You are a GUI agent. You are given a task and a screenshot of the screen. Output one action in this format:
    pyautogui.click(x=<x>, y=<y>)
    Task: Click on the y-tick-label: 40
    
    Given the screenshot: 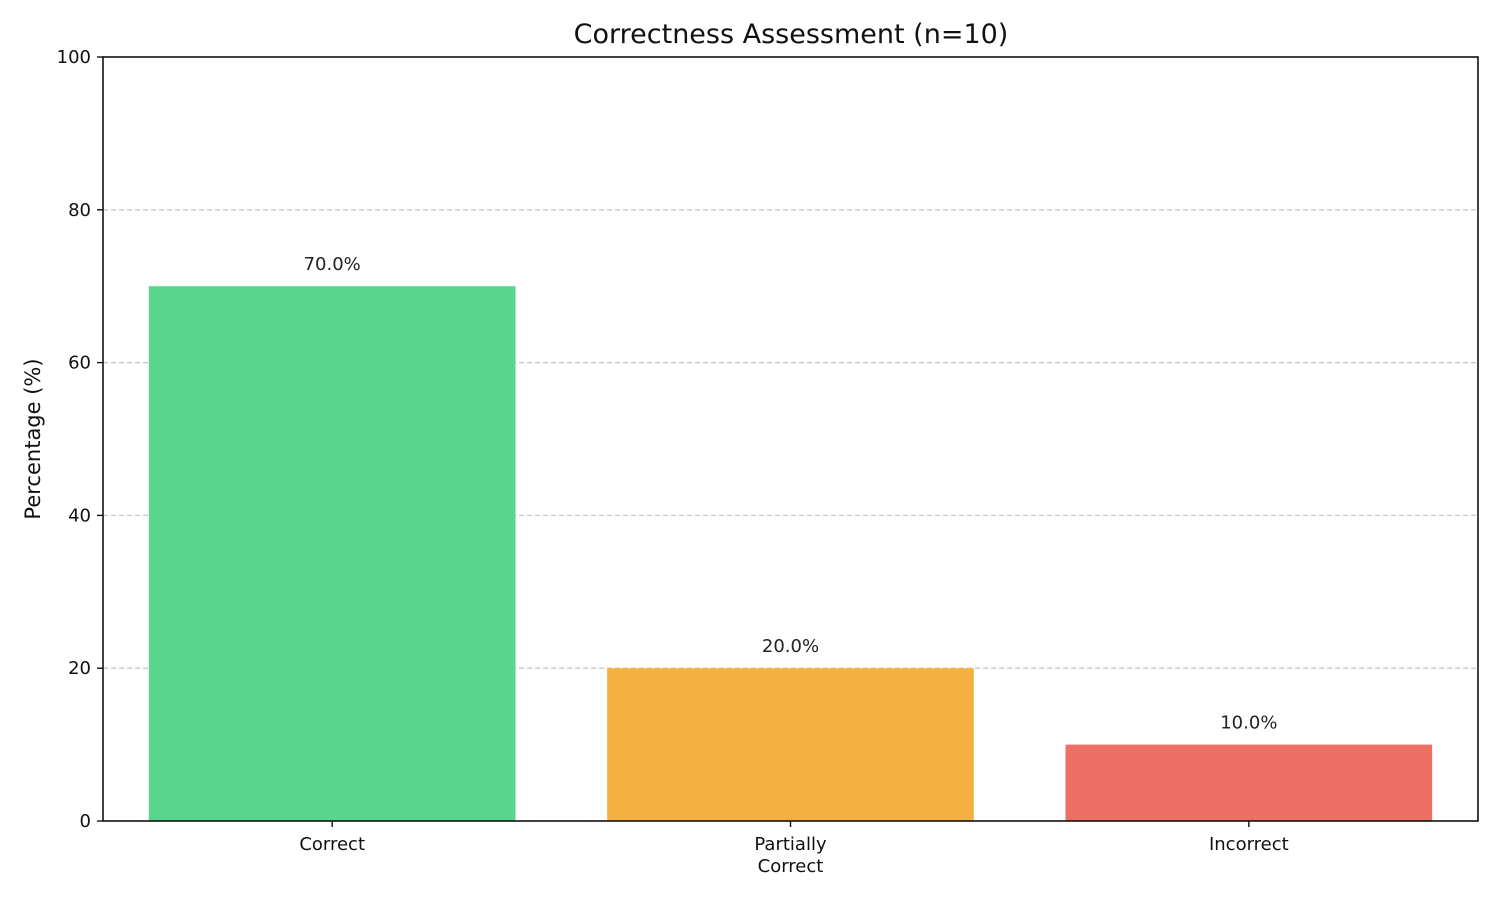 What is the action you would take?
    pyautogui.click(x=79, y=515)
    